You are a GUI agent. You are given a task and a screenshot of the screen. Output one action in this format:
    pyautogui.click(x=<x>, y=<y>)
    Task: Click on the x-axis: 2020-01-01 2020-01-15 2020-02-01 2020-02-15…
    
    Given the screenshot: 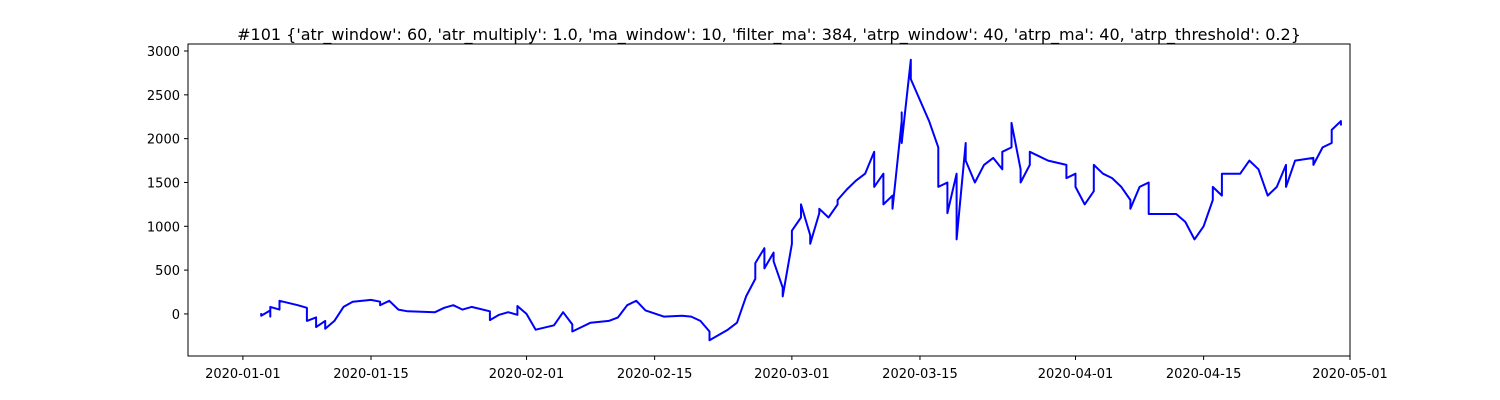 What is the action you would take?
    pyautogui.click(x=796, y=369)
    